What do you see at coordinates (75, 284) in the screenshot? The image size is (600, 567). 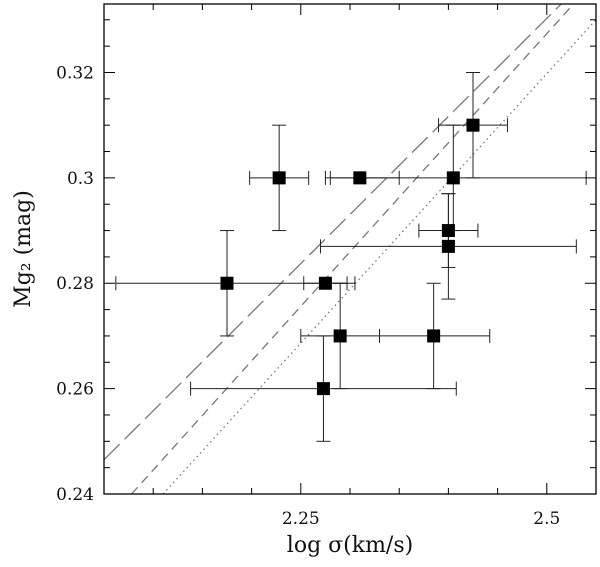 I see `y-tick-label: 0.28` at bounding box center [75, 284].